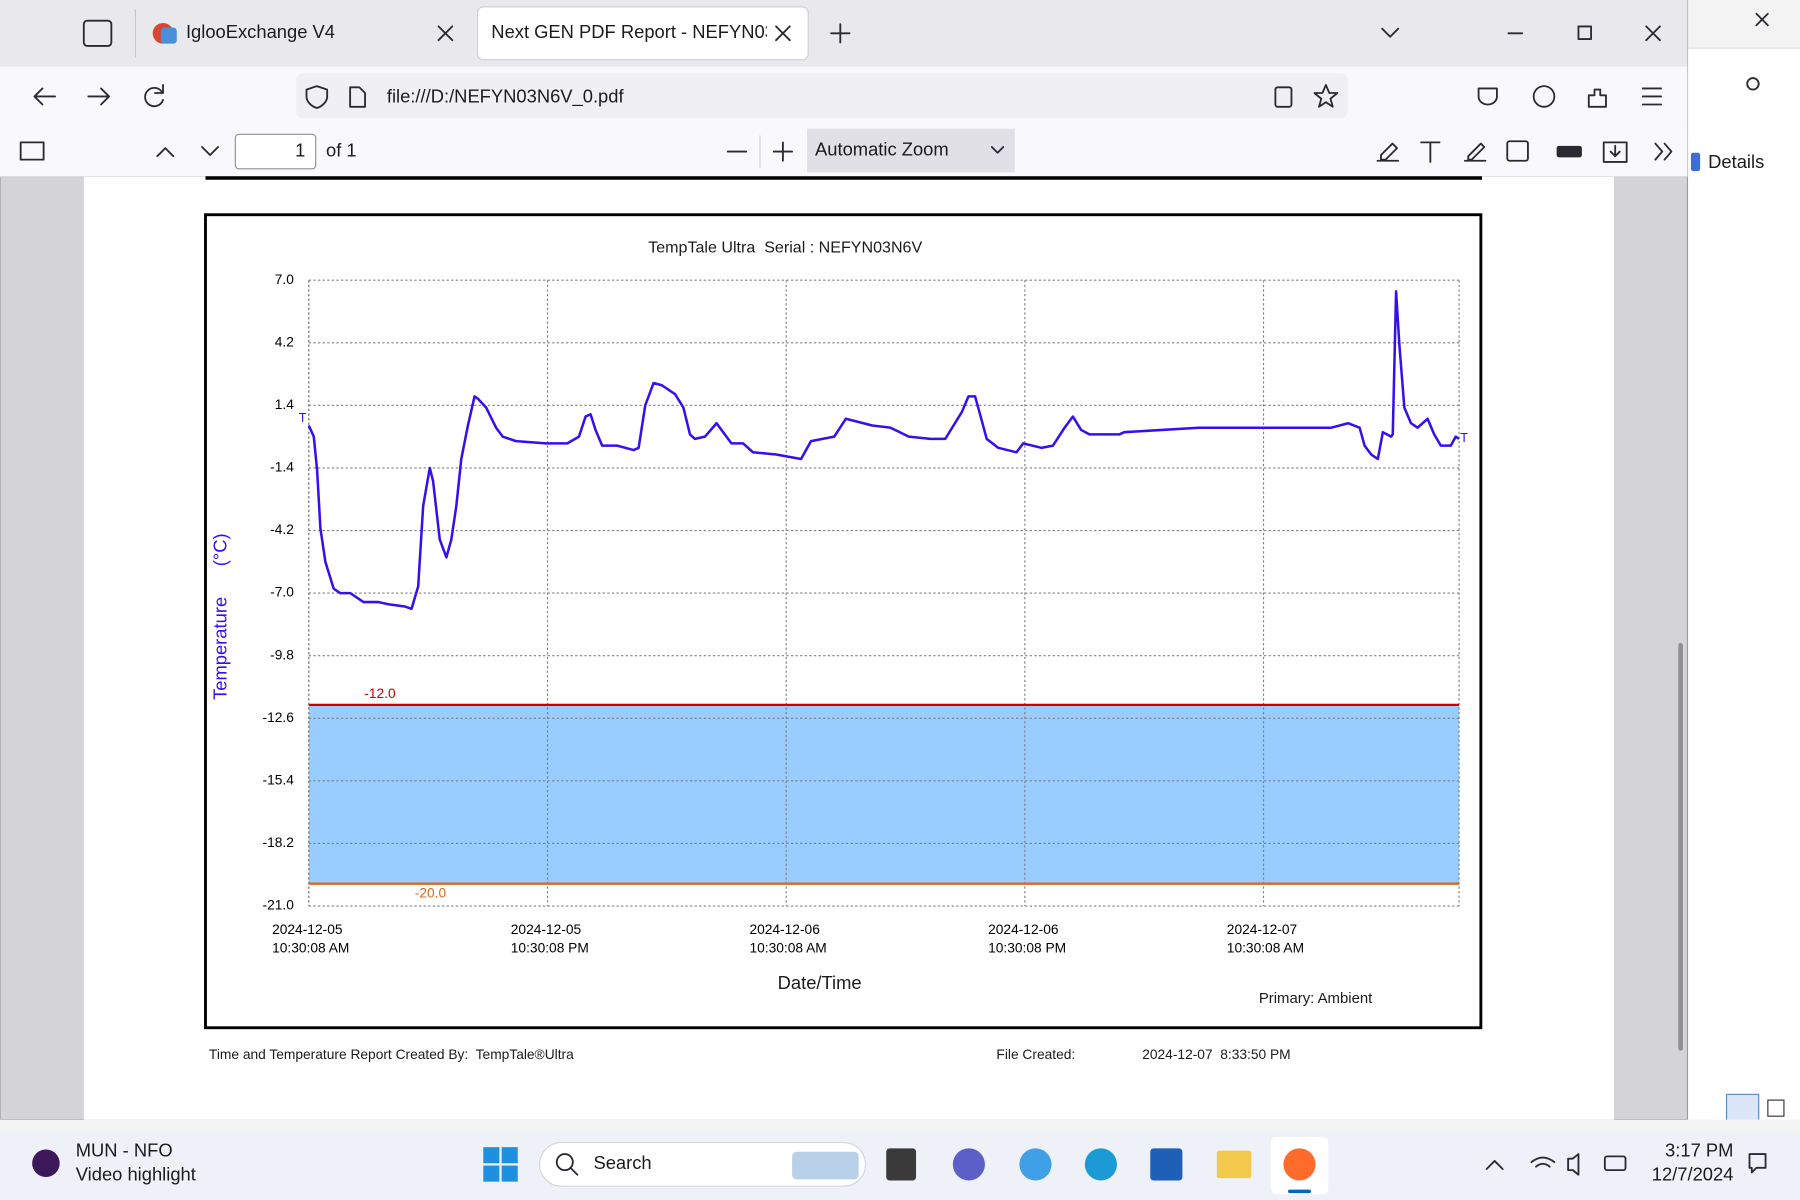 This screenshot has height=1200, width=1800. What do you see at coordinates (300, 149) in the screenshot?
I see `page-number: 1` at bounding box center [300, 149].